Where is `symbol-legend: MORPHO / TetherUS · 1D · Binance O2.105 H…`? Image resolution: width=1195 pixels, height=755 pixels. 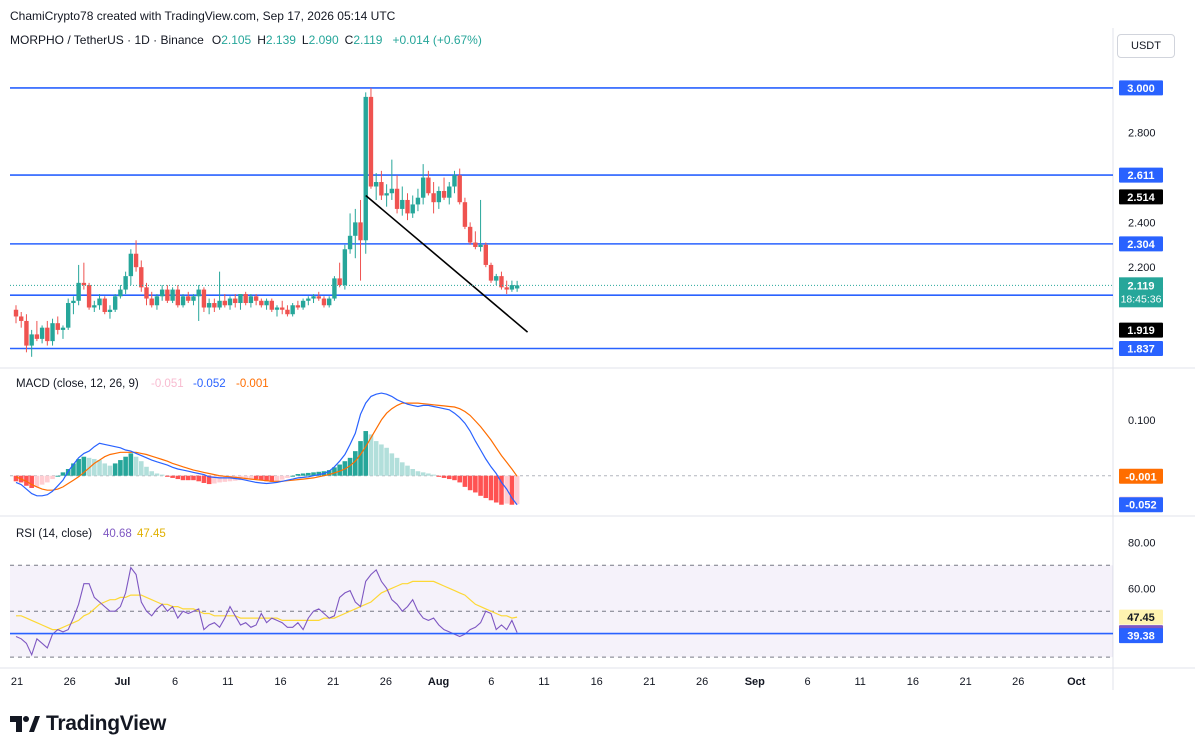 symbol-legend: MORPHO / TetherUS · 1D · Binance O2.105 H… is located at coordinates (246, 40).